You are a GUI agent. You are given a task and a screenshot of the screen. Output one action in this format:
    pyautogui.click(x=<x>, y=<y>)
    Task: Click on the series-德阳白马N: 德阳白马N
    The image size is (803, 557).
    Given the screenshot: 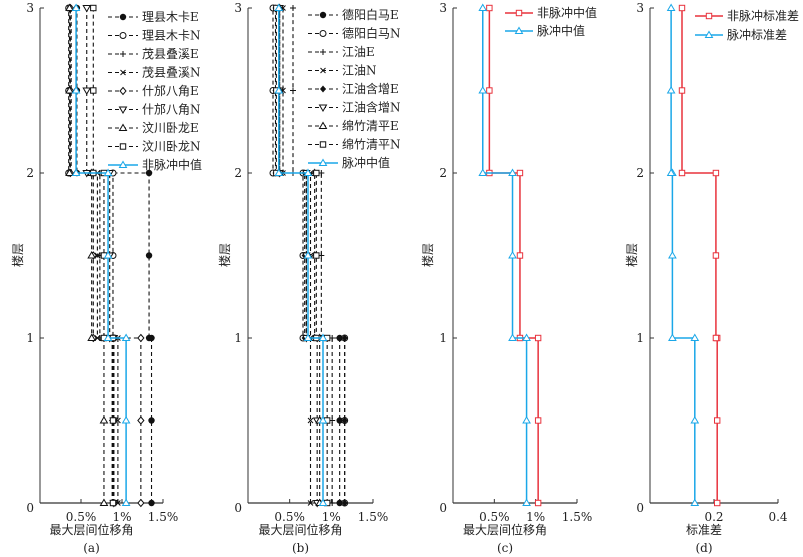 What is the action you would take?
    pyautogui.click(x=335, y=255)
    